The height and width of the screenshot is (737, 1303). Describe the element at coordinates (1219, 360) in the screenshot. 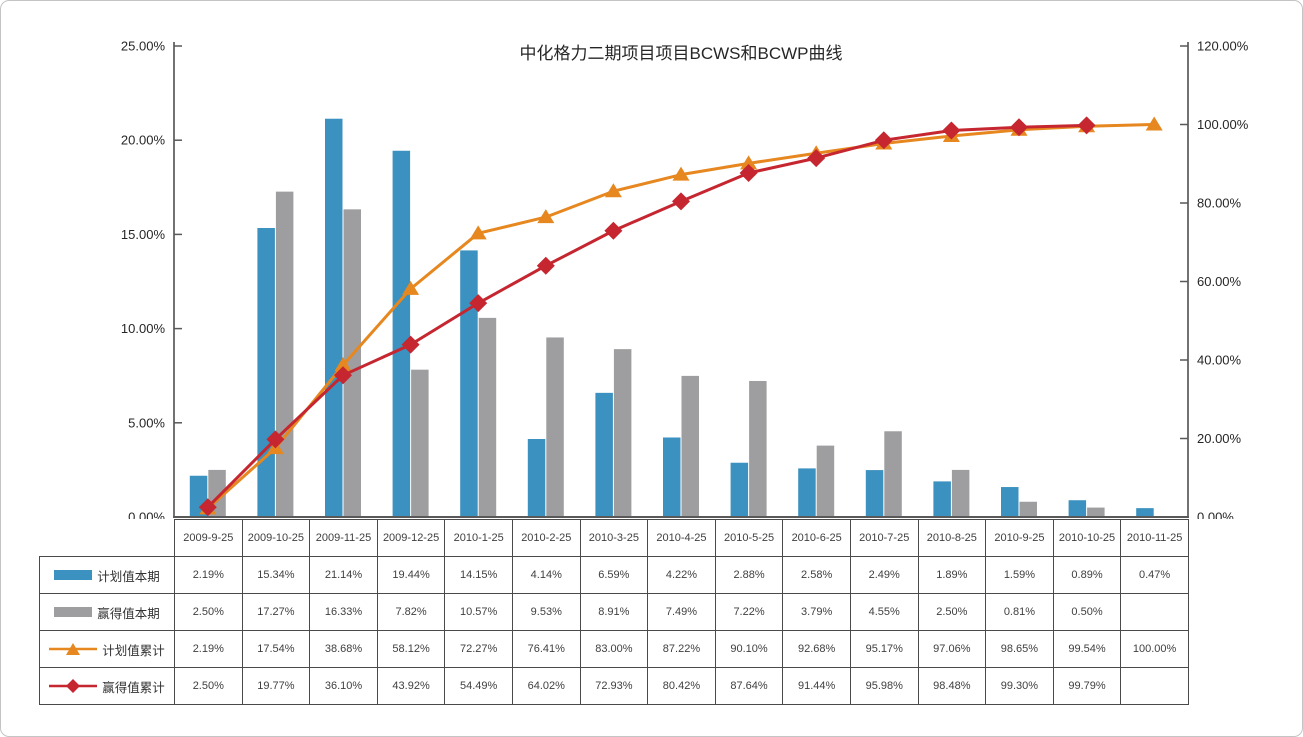

I see `right-axis-tick-label: 40.00%` at that location.